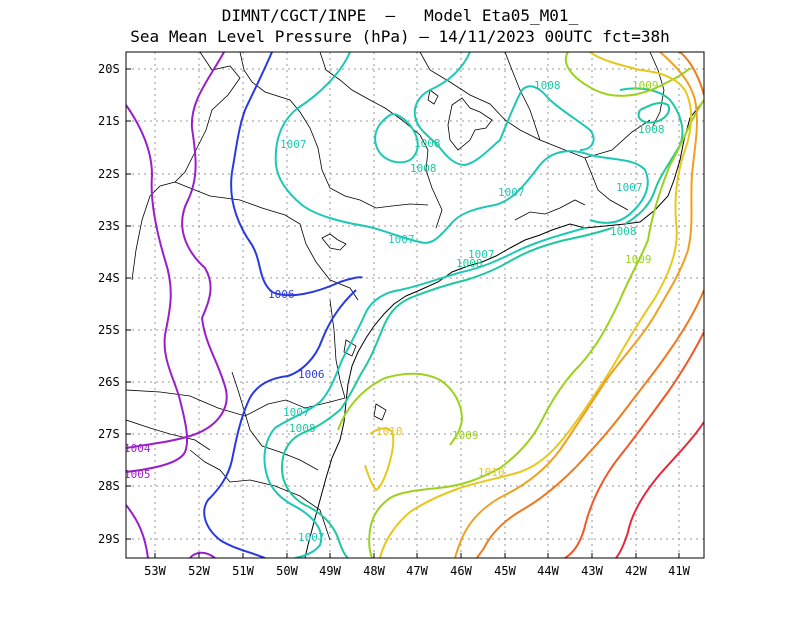 This screenshot has width=800, height=618. What do you see at coordinates (199, 571) in the screenshot?
I see `lon-tick-label: 52W` at bounding box center [199, 571].